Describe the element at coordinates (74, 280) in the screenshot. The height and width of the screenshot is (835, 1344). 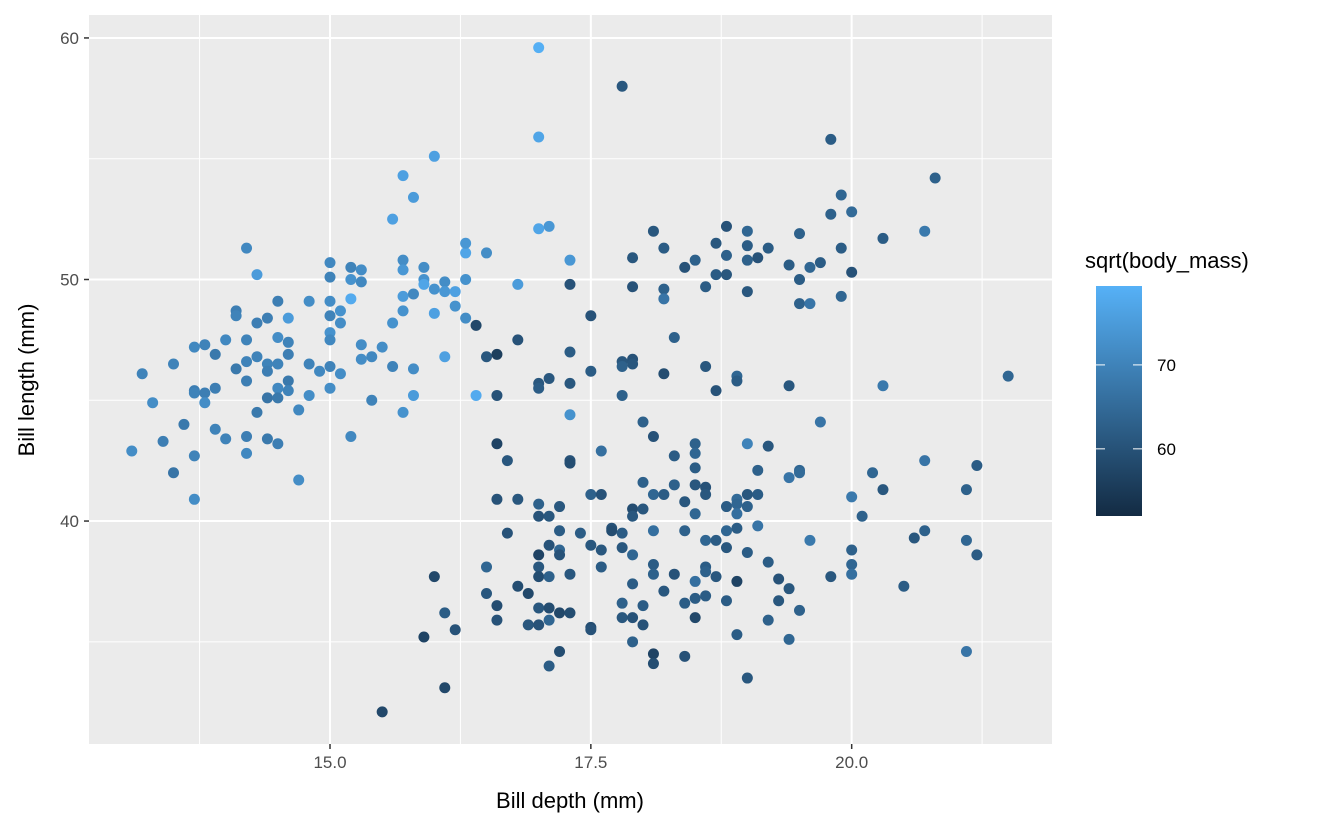
I see `y-axis: 40 50 60` at that location.